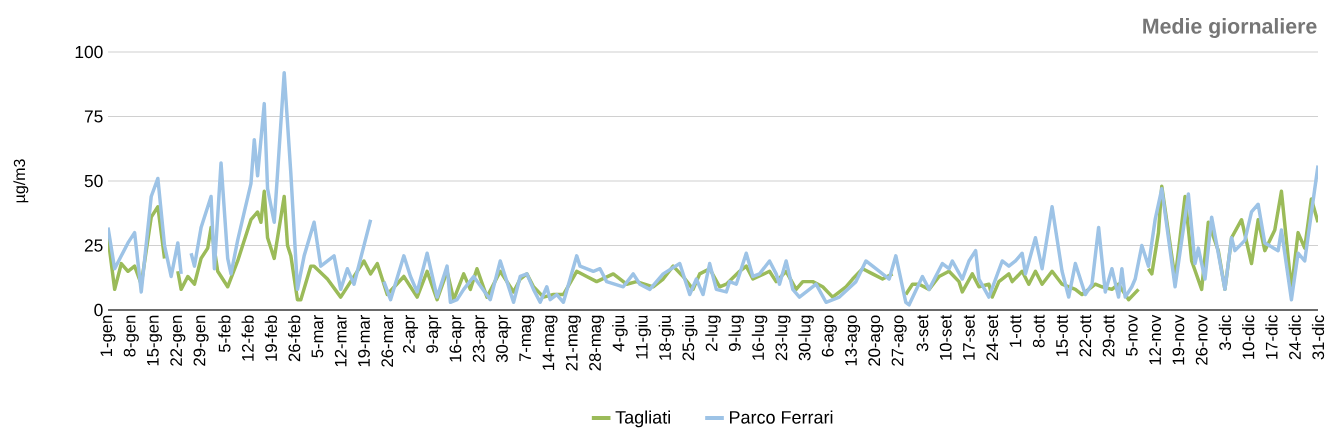 This screenshot has height=430, width=1326. What do you see at coordinates (945, 337) in the screenshot?
I see `x-tick-label: 10-set` at bounding box center [945, 337].